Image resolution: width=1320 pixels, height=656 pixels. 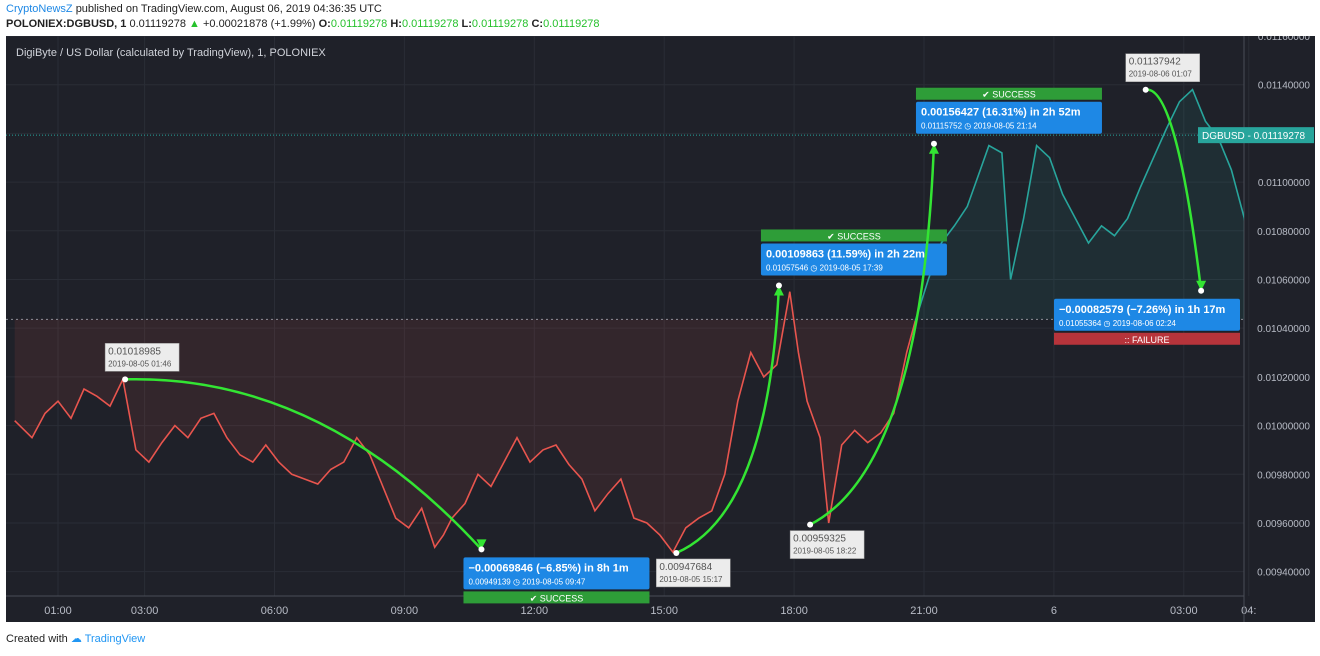 I want to click on change-label: −0.00082579 (−7.26%) in 1h 17m, so click(x=1142, y=310).